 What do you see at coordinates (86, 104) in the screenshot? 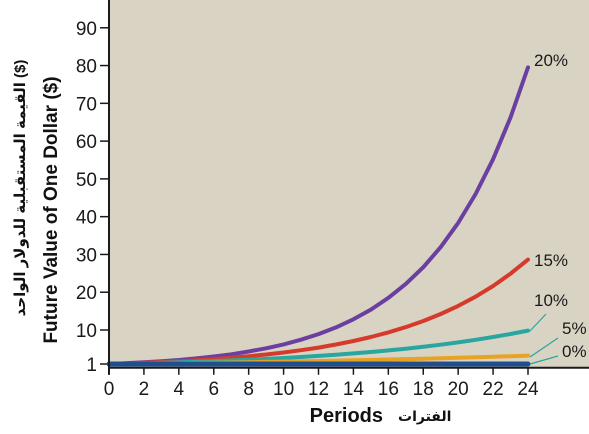
I see `y-tick-label: 70` at bounding box center [86, 104].